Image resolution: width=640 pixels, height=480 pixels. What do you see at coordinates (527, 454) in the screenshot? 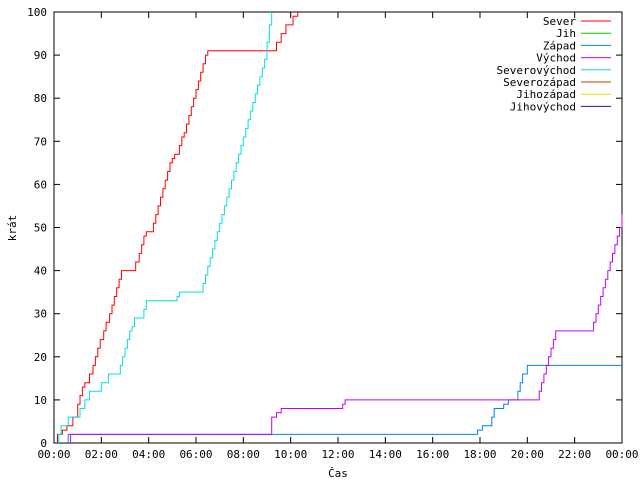
I see `x-tick-label: 20:00` at bounding box center [527, 454].